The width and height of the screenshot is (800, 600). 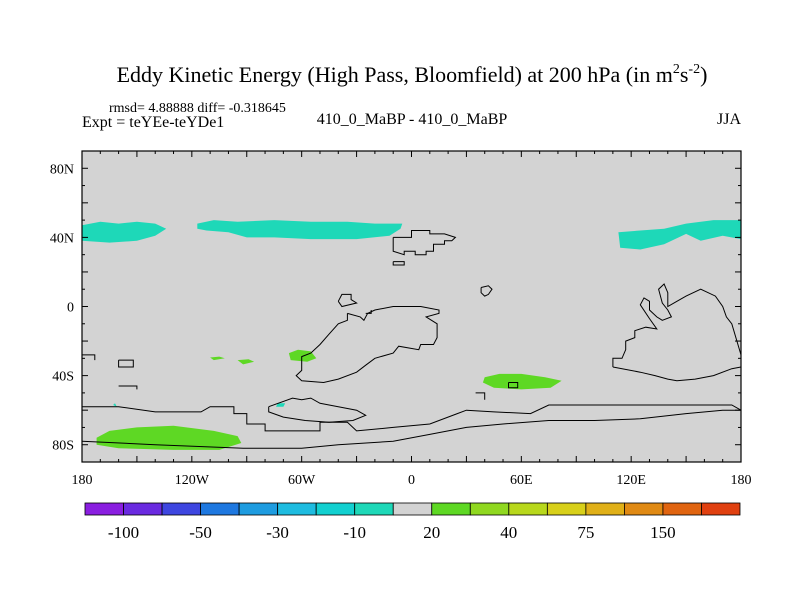 I want to click on anomaly-region-nh-band-east-pacific, so click(x=679, y=235).